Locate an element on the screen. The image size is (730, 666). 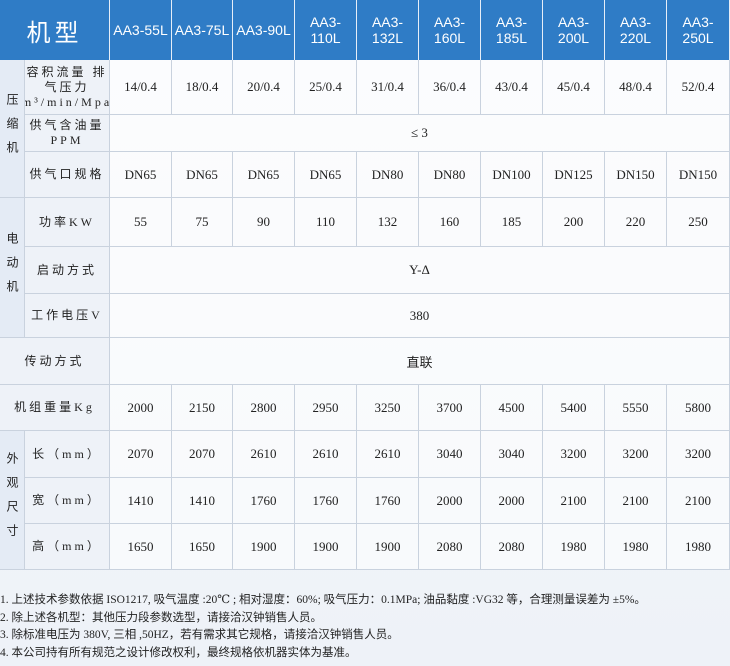
model-name: AA3-75L is located at coordinates (202, 30).